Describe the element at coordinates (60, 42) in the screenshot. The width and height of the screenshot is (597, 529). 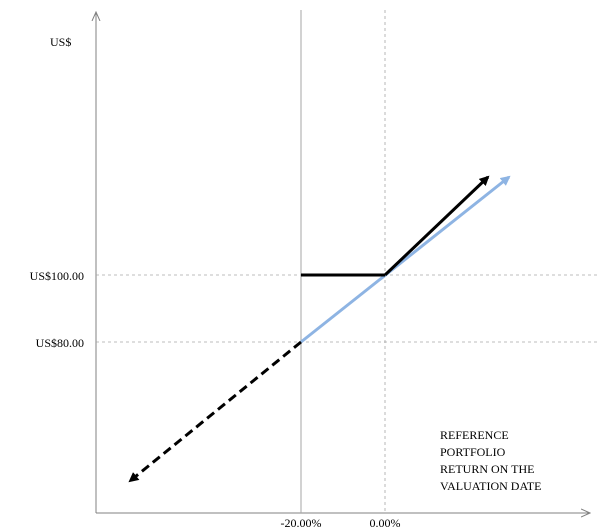
I see `y-axis-label: US$` at that location.